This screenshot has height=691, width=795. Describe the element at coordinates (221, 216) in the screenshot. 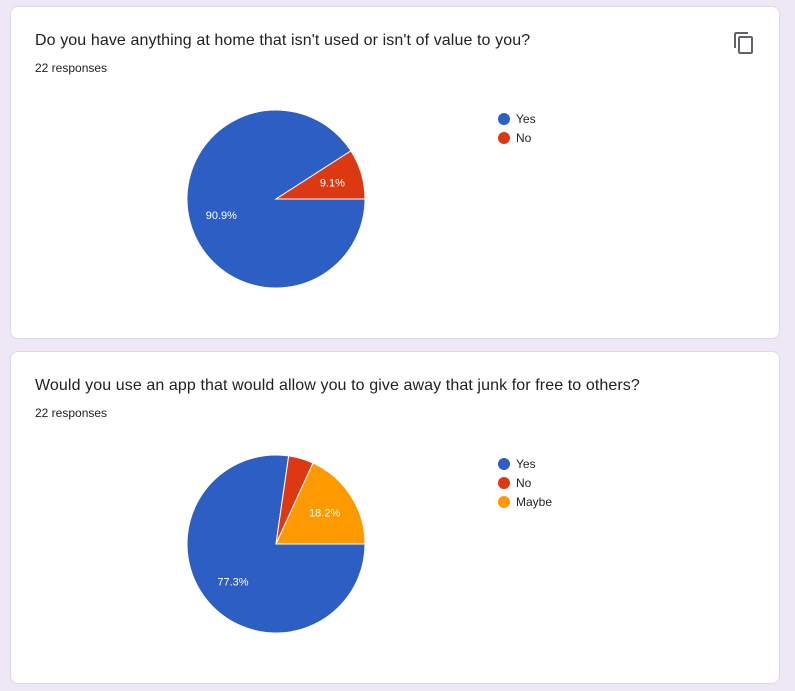

I see `slice-label: 90.9%` at that location.